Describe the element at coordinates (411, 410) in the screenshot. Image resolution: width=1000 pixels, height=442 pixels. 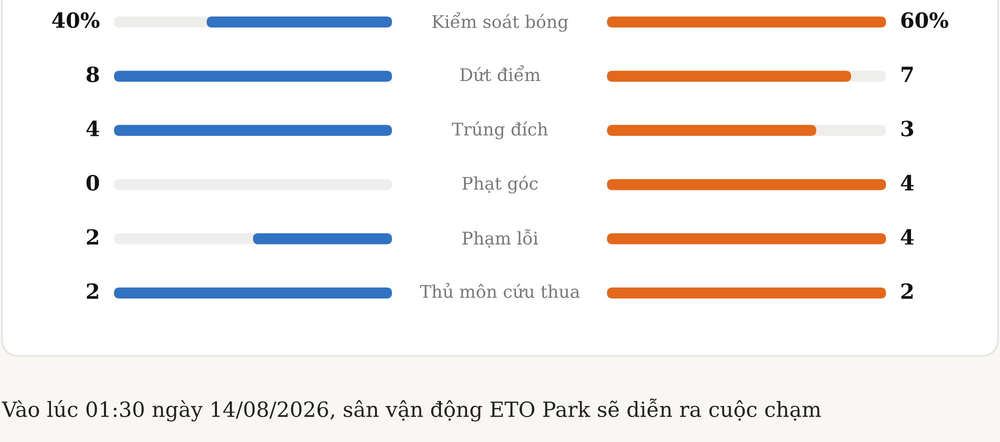
I see `text: Vào lúc 01:30 ngày 14/08/2026, sân vận động ETO Park sẽ diễn ra cuộc chạm` at that location.